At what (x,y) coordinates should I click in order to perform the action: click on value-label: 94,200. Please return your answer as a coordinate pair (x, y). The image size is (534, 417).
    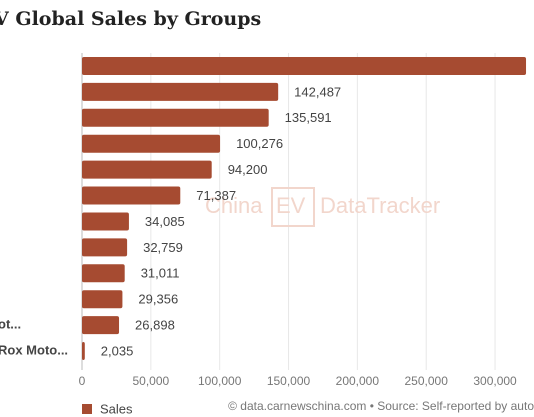
    Looking at the image, I should click on (248, 169).